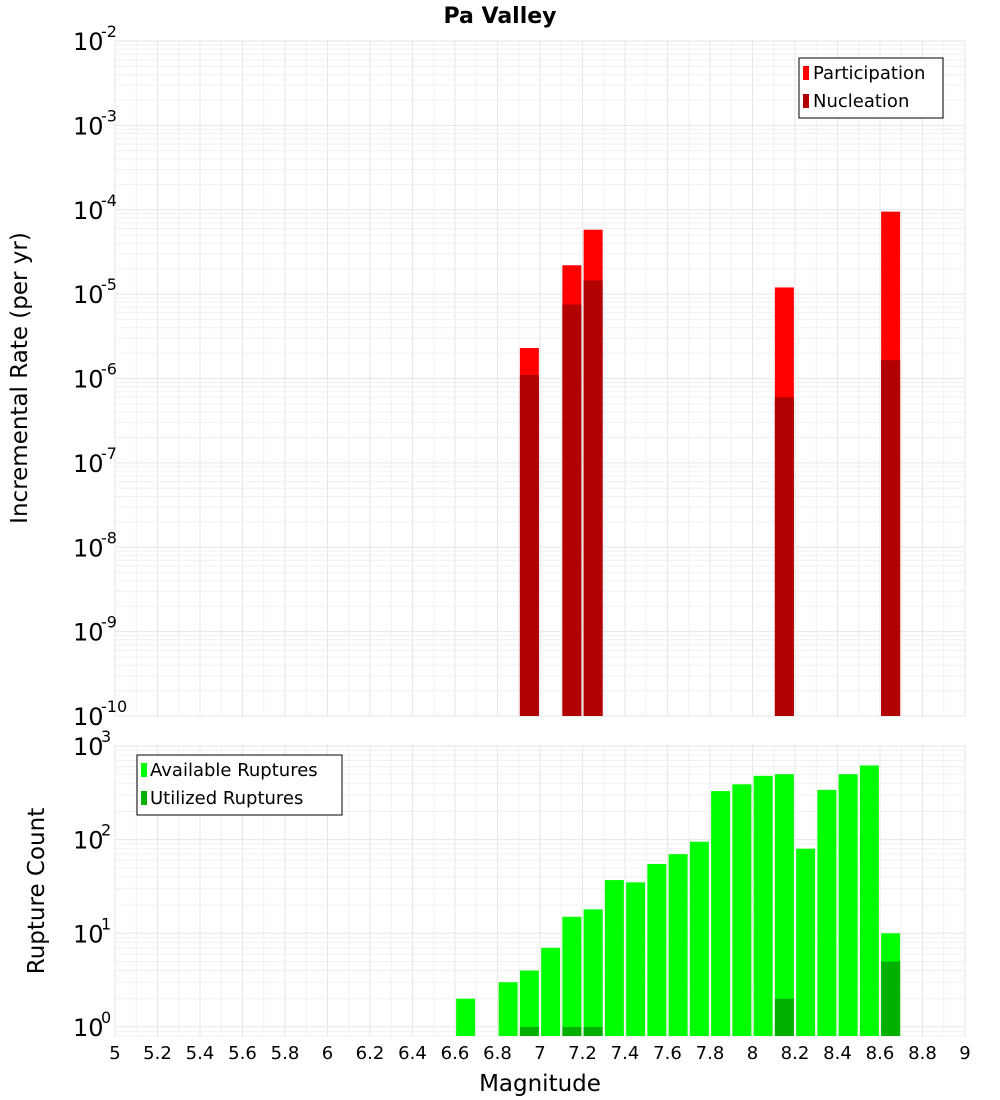 The image size is (1000, 1100). I want to click on x-tick-label: 7, so click(539, 1053).